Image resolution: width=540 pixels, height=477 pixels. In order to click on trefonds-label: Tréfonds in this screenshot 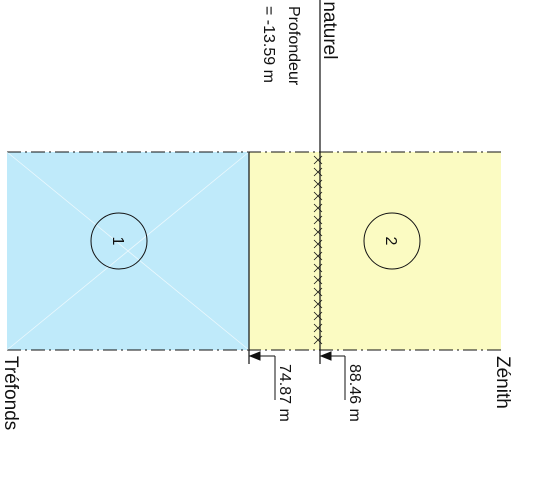, I will do `click(10, 393)`.